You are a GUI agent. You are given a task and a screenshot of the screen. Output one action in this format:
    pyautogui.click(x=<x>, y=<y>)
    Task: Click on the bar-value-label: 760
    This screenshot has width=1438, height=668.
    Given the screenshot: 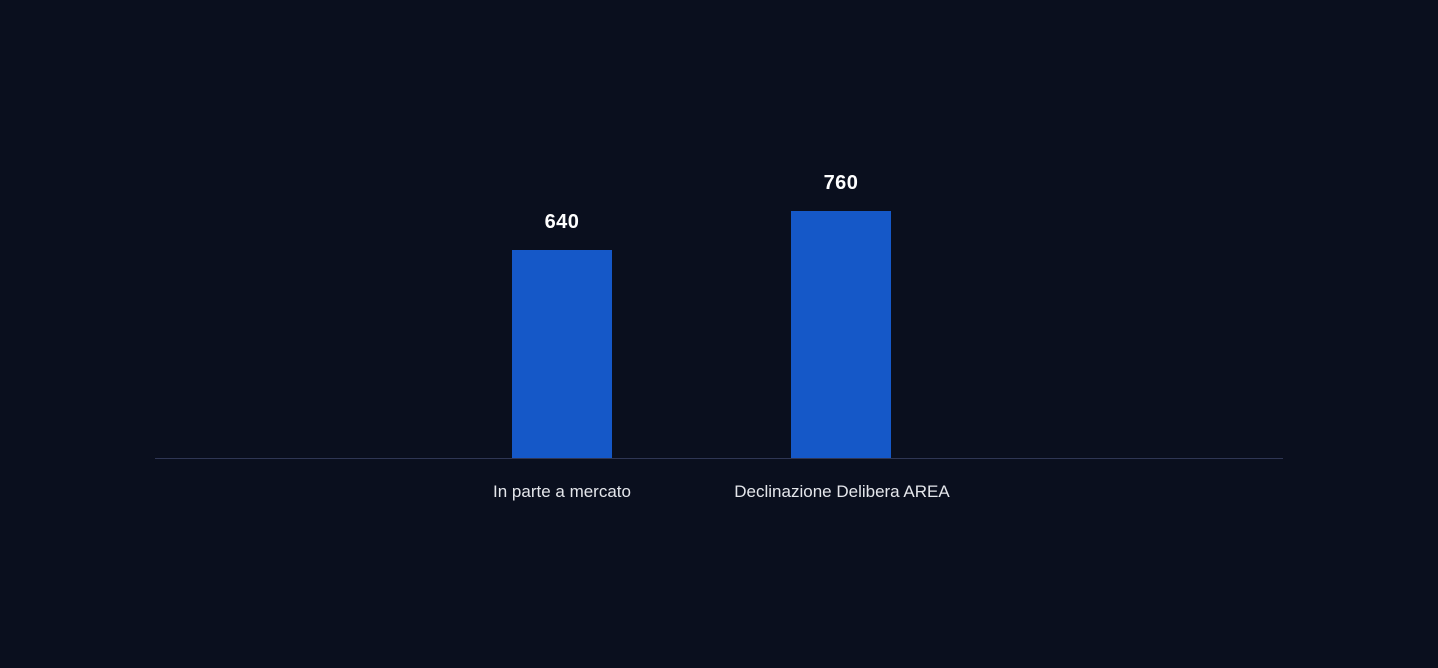 What is the action you would take?
    pyautogui.click(x=841, y=183)
    